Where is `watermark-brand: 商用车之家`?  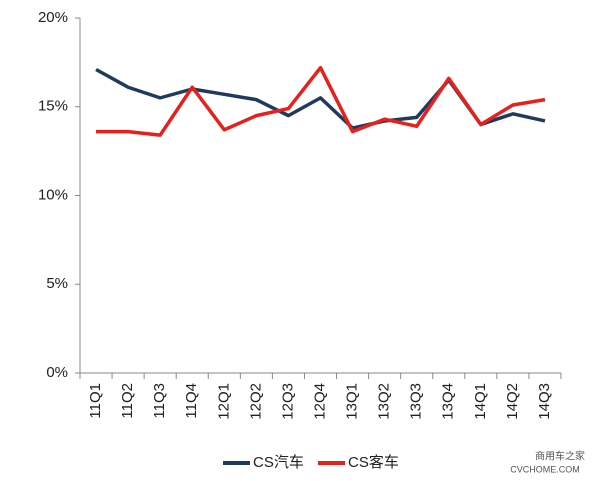
watermark-brand: 商用车之家 is located at coordinates (560, 456).